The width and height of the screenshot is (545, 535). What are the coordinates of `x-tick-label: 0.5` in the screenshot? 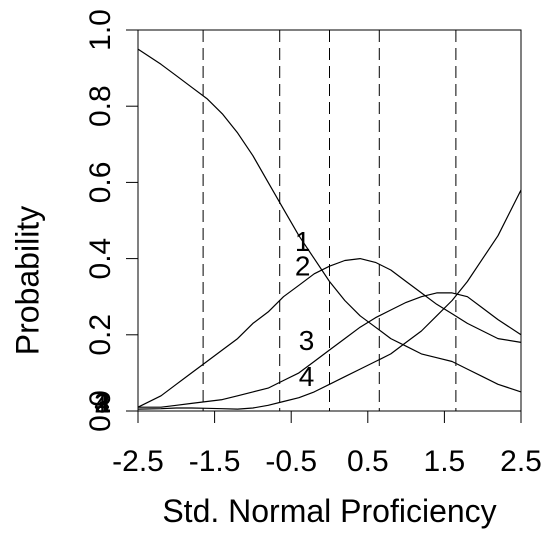 It's located at (368, 461).